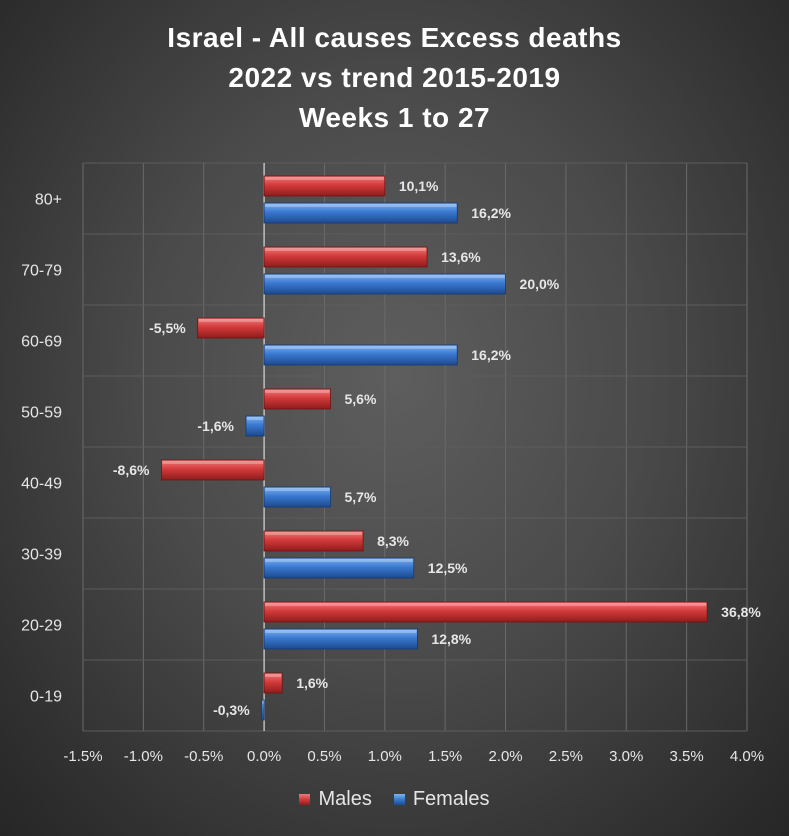 The width and height of the screenshot is (789, 836). Describe the element at coordinates (46, 697) in the screenshot. I see `y-category-label: 0-19` at that location.